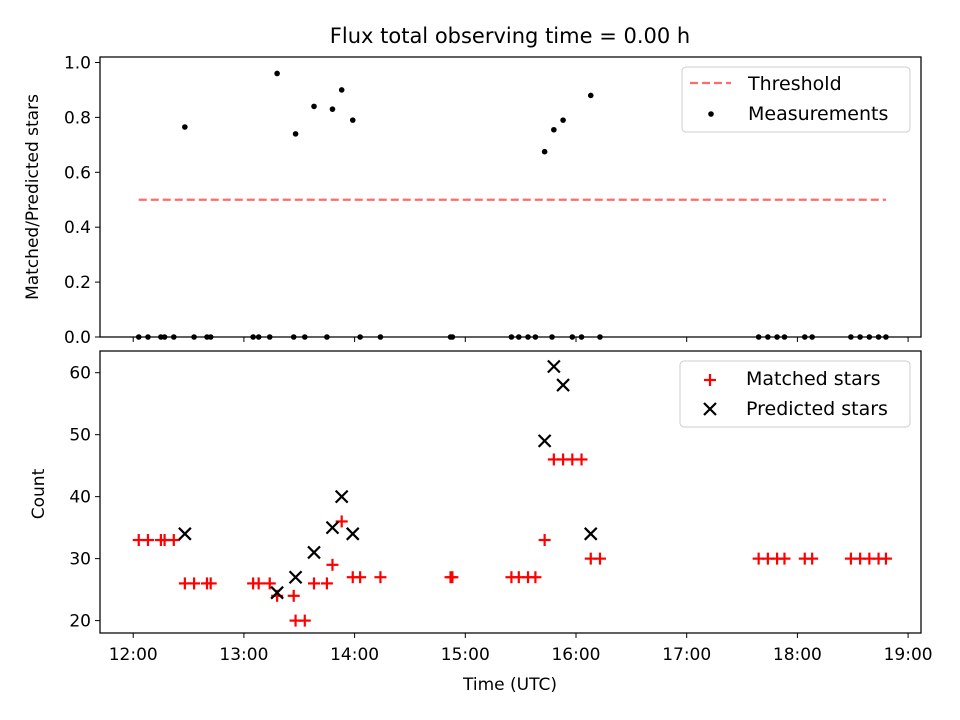 The image size is (960, 720). What do you see at coordinates (510, 36) in the screenshot?
I see `chart-title: Flux total observing time = 0.00 h` at bounding box center [510, 36].